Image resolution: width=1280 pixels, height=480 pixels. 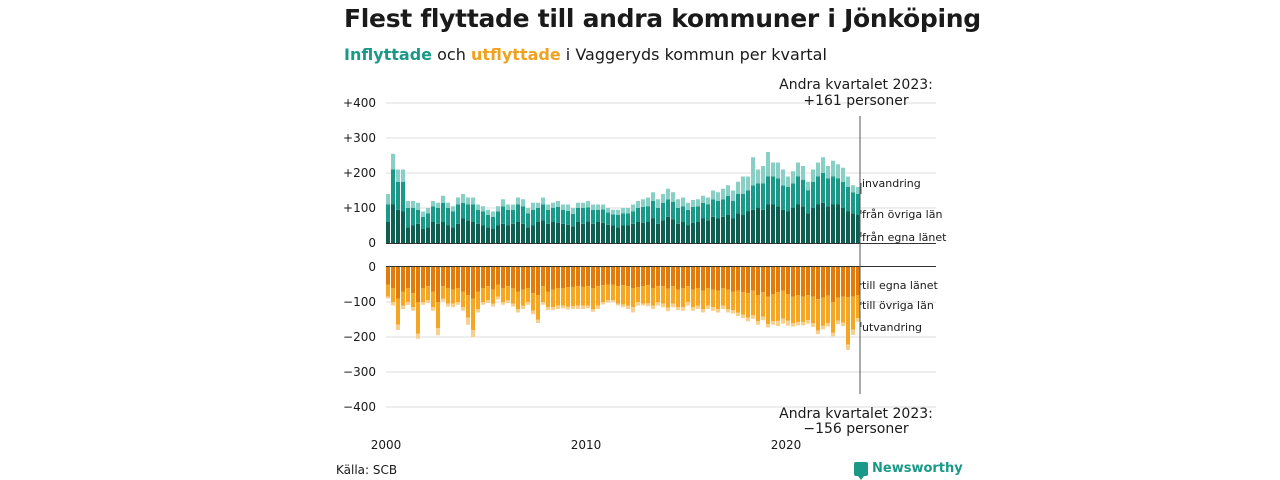 What do you see at coordinates (372, 267) in the screenshot?
I see `y-tick-out: 0` at bounding box center [372, 267].